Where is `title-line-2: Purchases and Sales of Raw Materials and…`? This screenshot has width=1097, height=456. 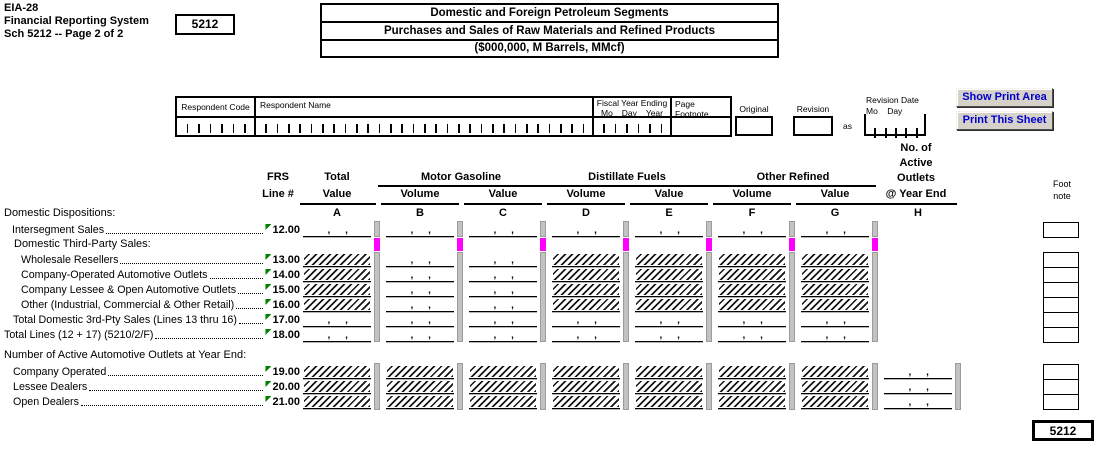 title-line-2: Purchases and Sales of Raw Materials and… is located at coordinates (549, 32).